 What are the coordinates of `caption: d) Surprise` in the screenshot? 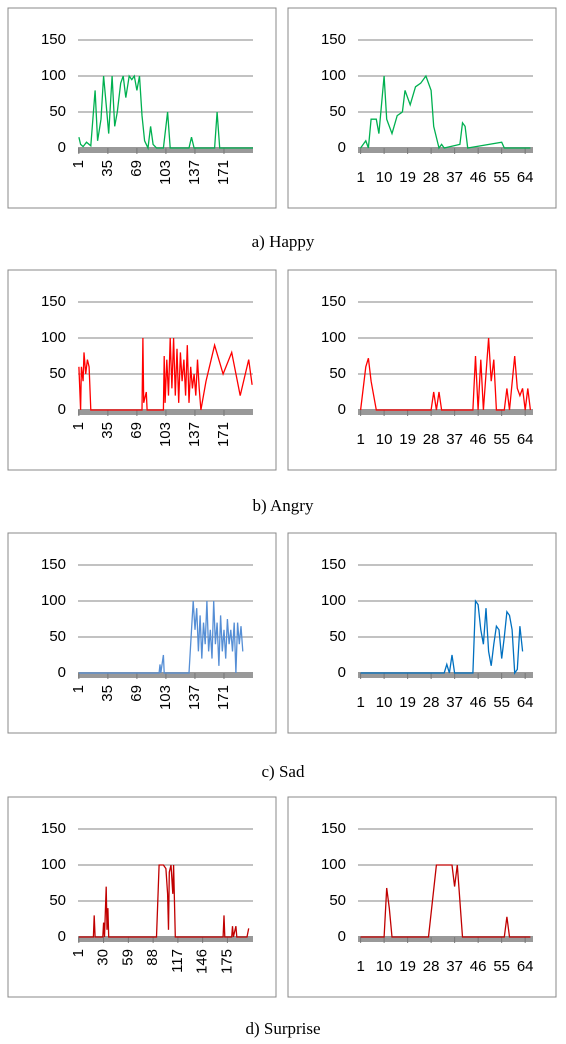 It's located at (282, 1028).